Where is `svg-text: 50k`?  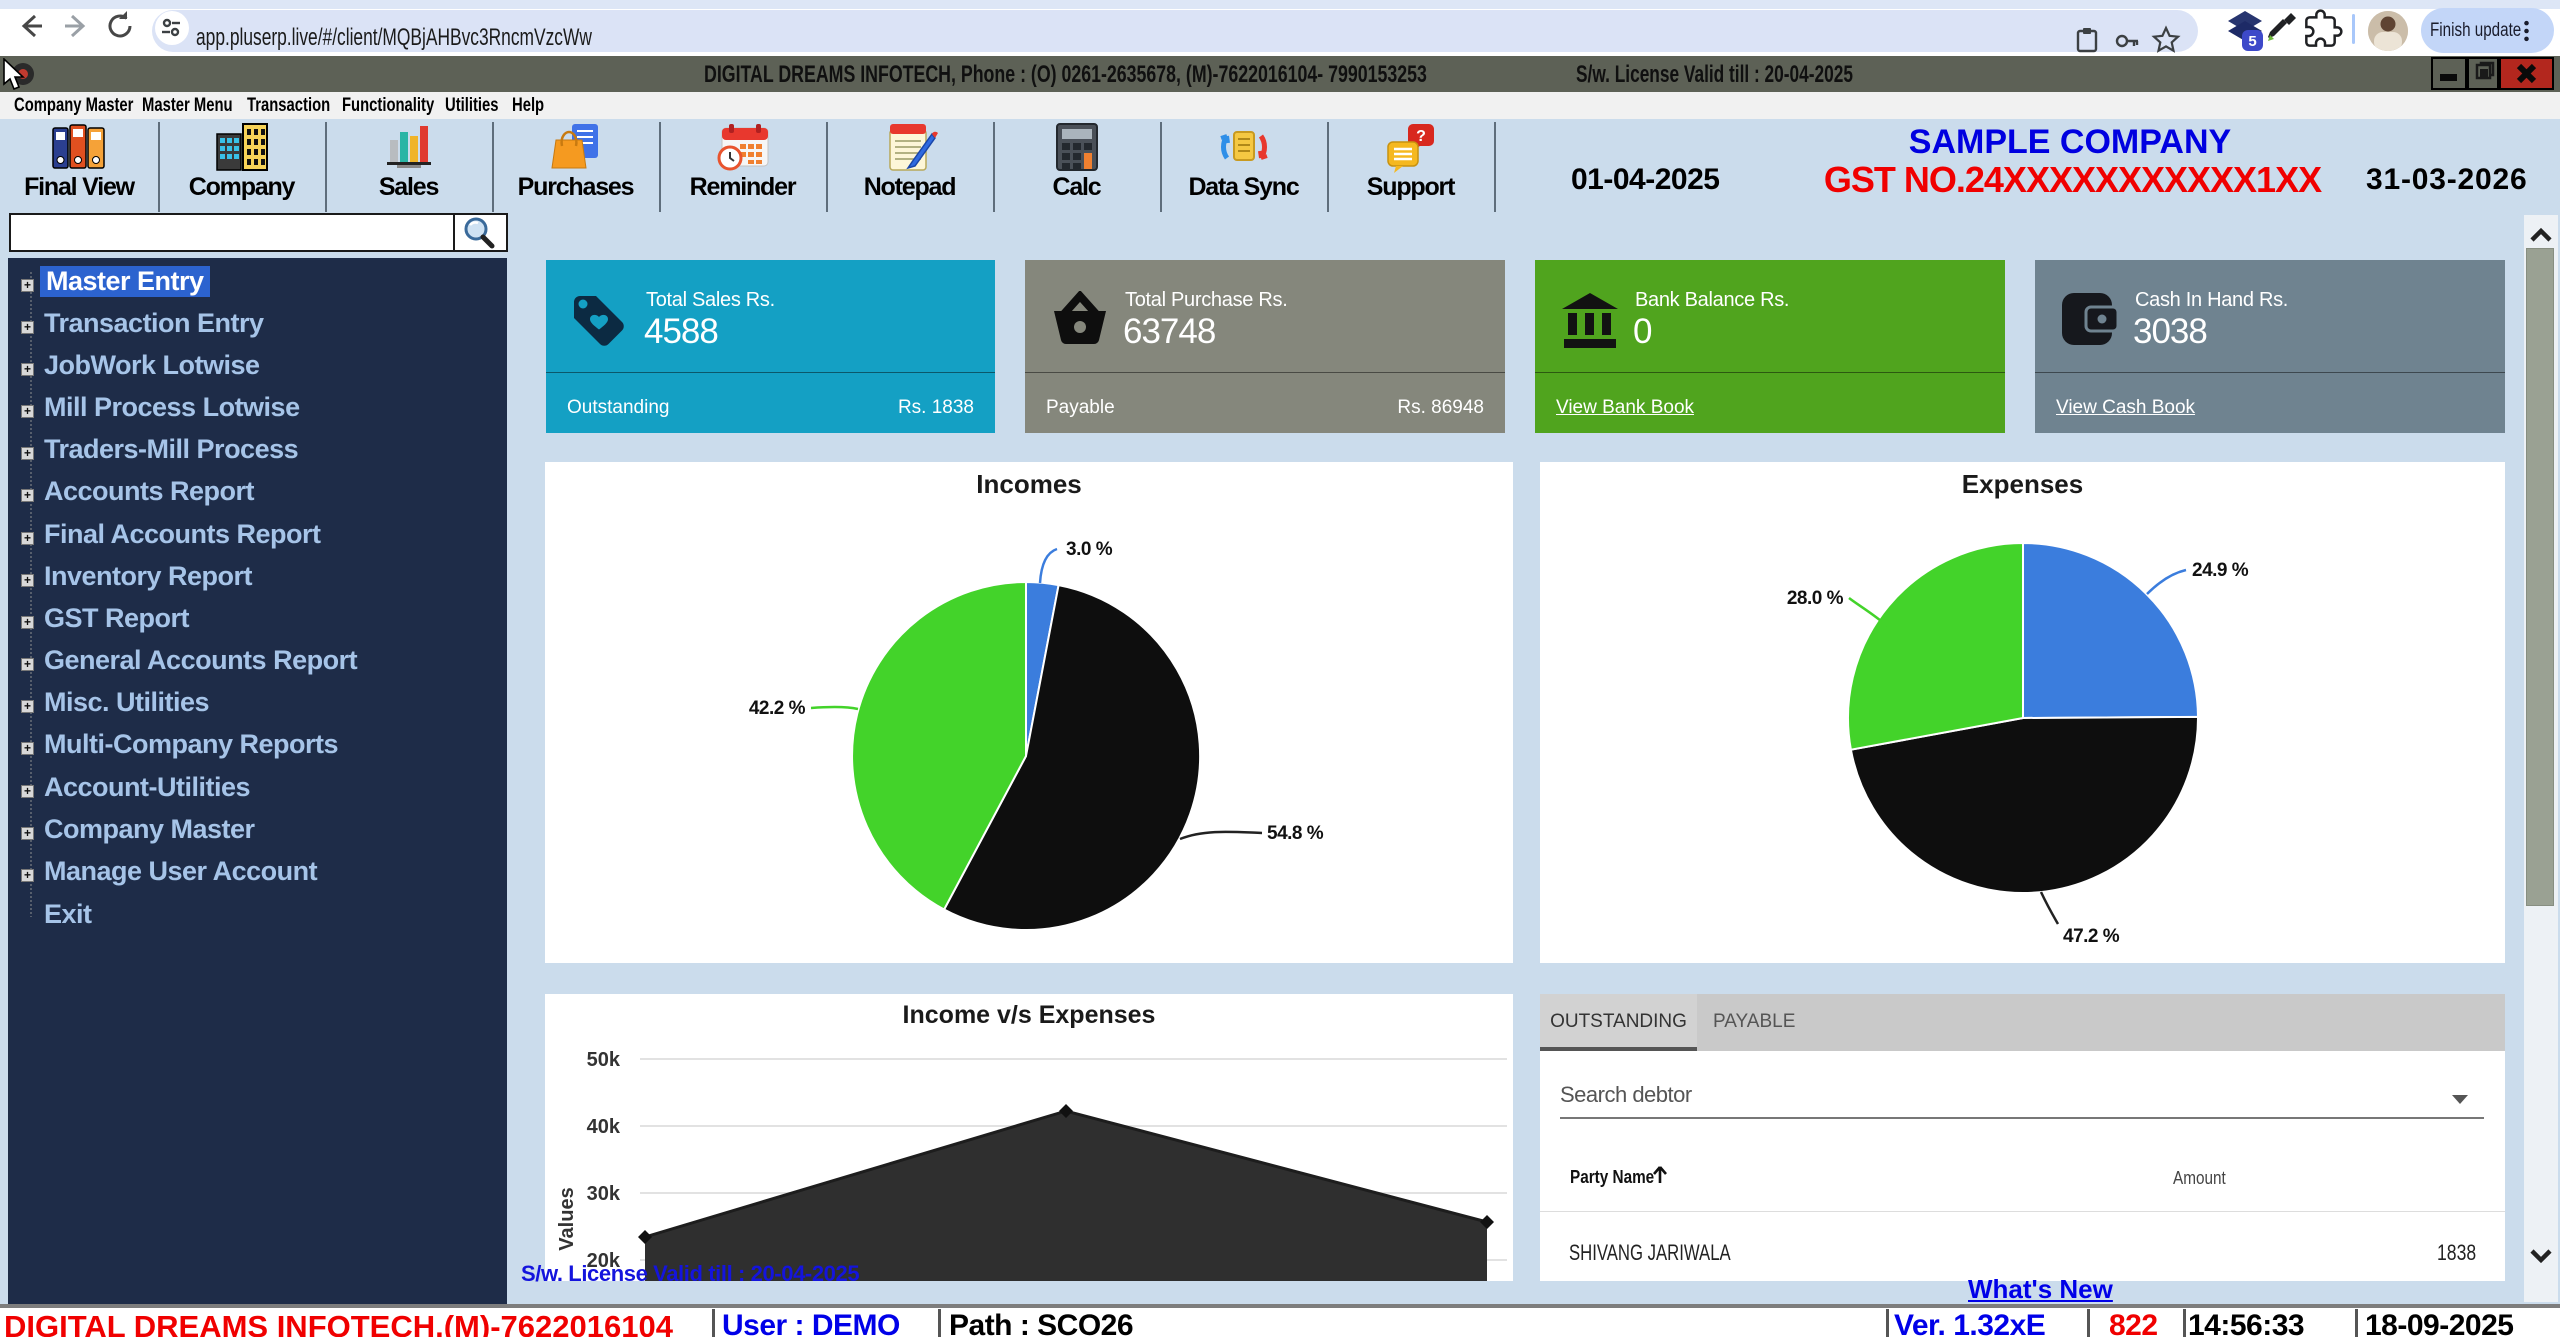 svg-text: 50k is located at coordinates (604, 1060).